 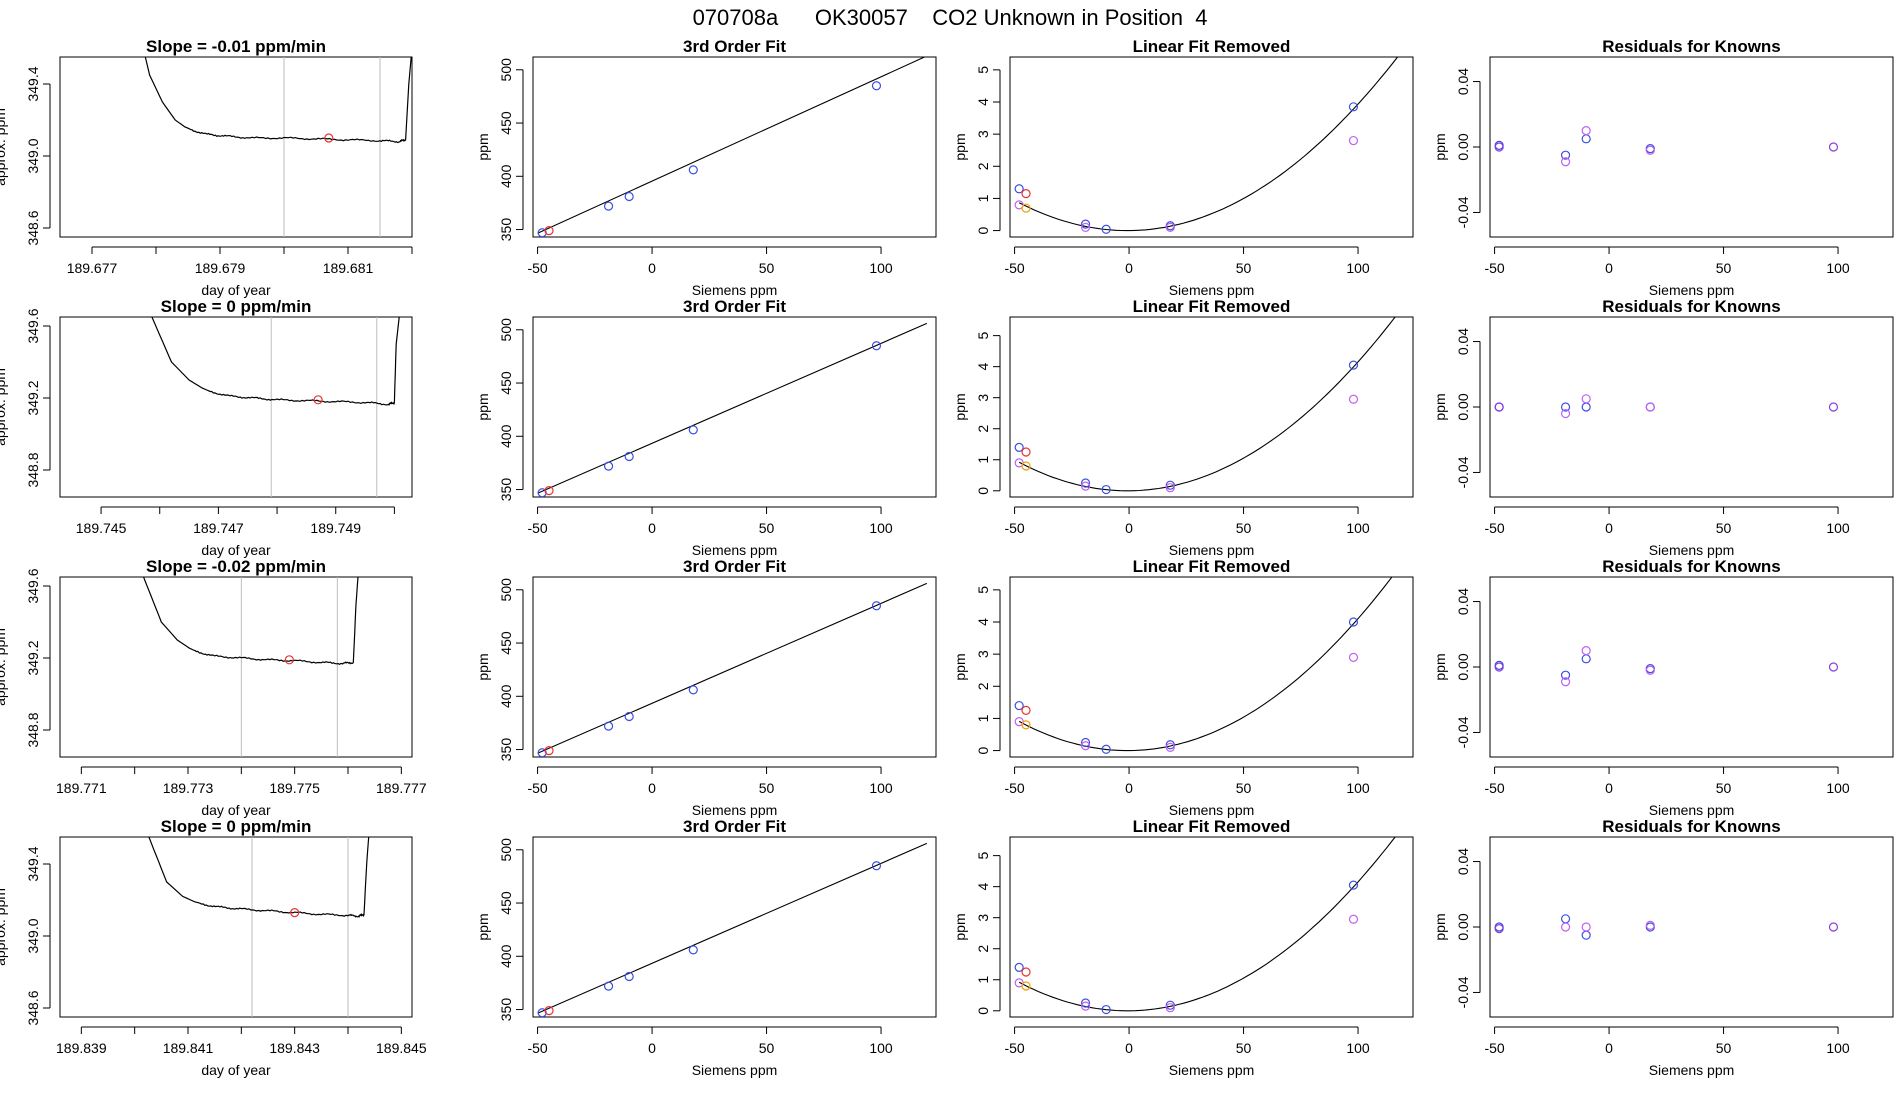 I want to click on x-tick-label: 189.777, so click(x=401, y=788).